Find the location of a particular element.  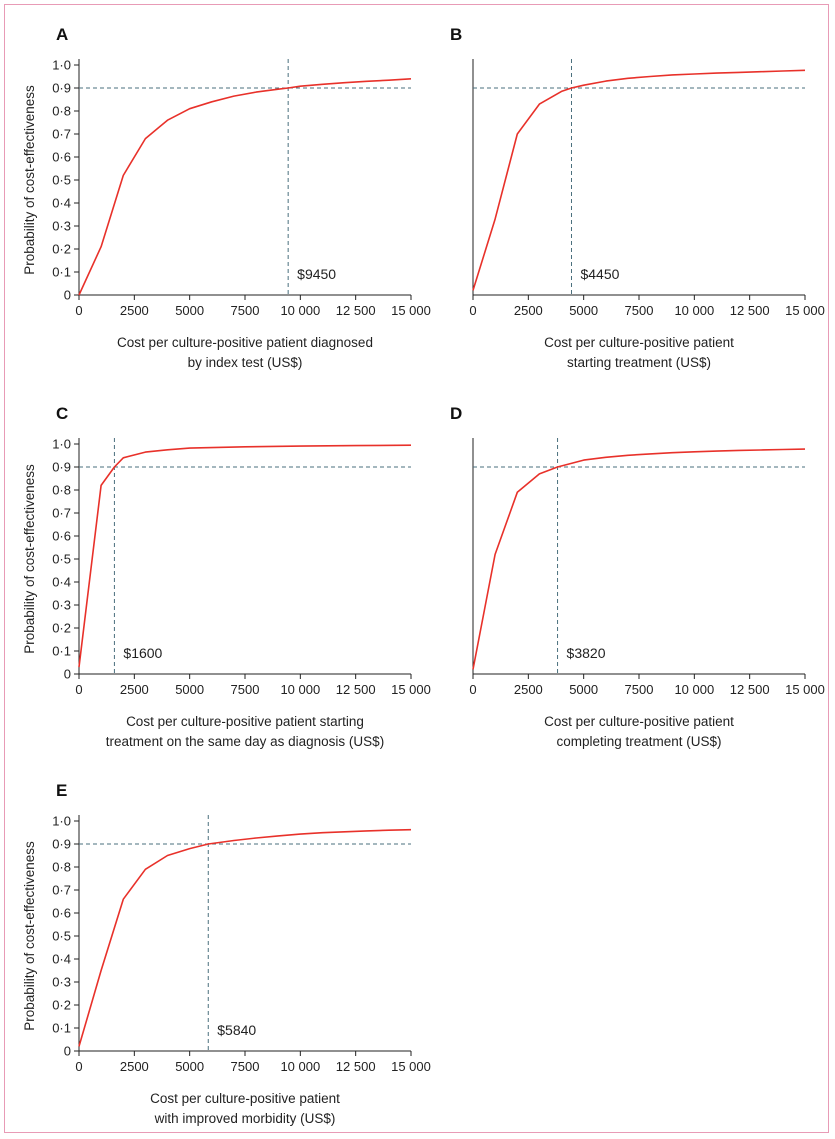

panel-label-e: E is located at coordinates (61, 790).